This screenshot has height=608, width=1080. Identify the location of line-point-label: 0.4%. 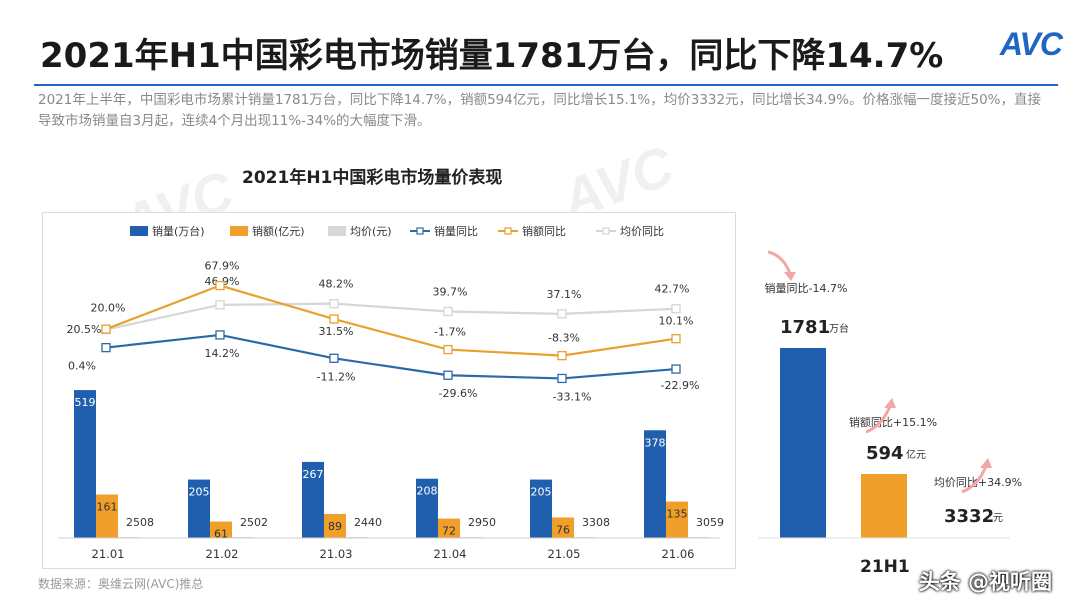
(82, 366).